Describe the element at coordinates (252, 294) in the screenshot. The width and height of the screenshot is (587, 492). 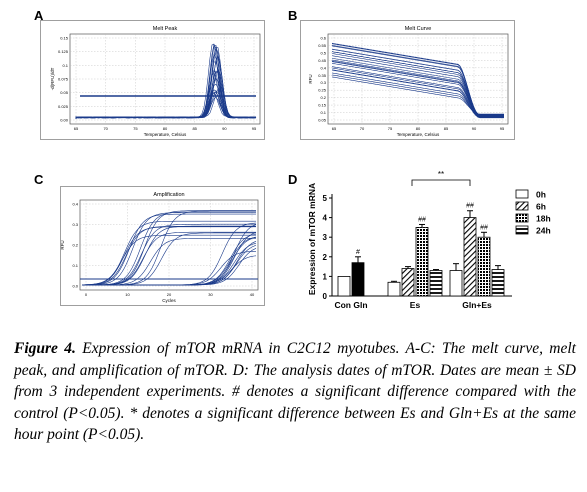
I see `x-tick-label: 40` at that location.